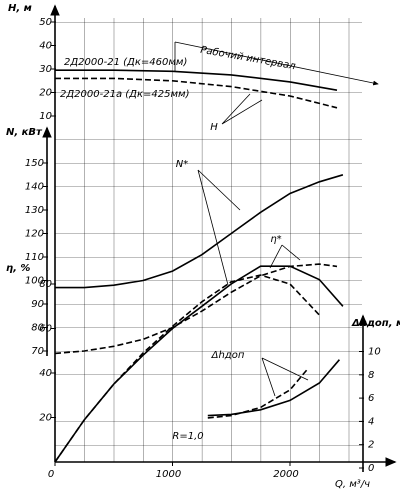 This screenshot has width=400, height=494. What do you see at coordinates (45, 329) in the screenshot?
I see `y-tick-label: 60` at bounding box center [45, 329].